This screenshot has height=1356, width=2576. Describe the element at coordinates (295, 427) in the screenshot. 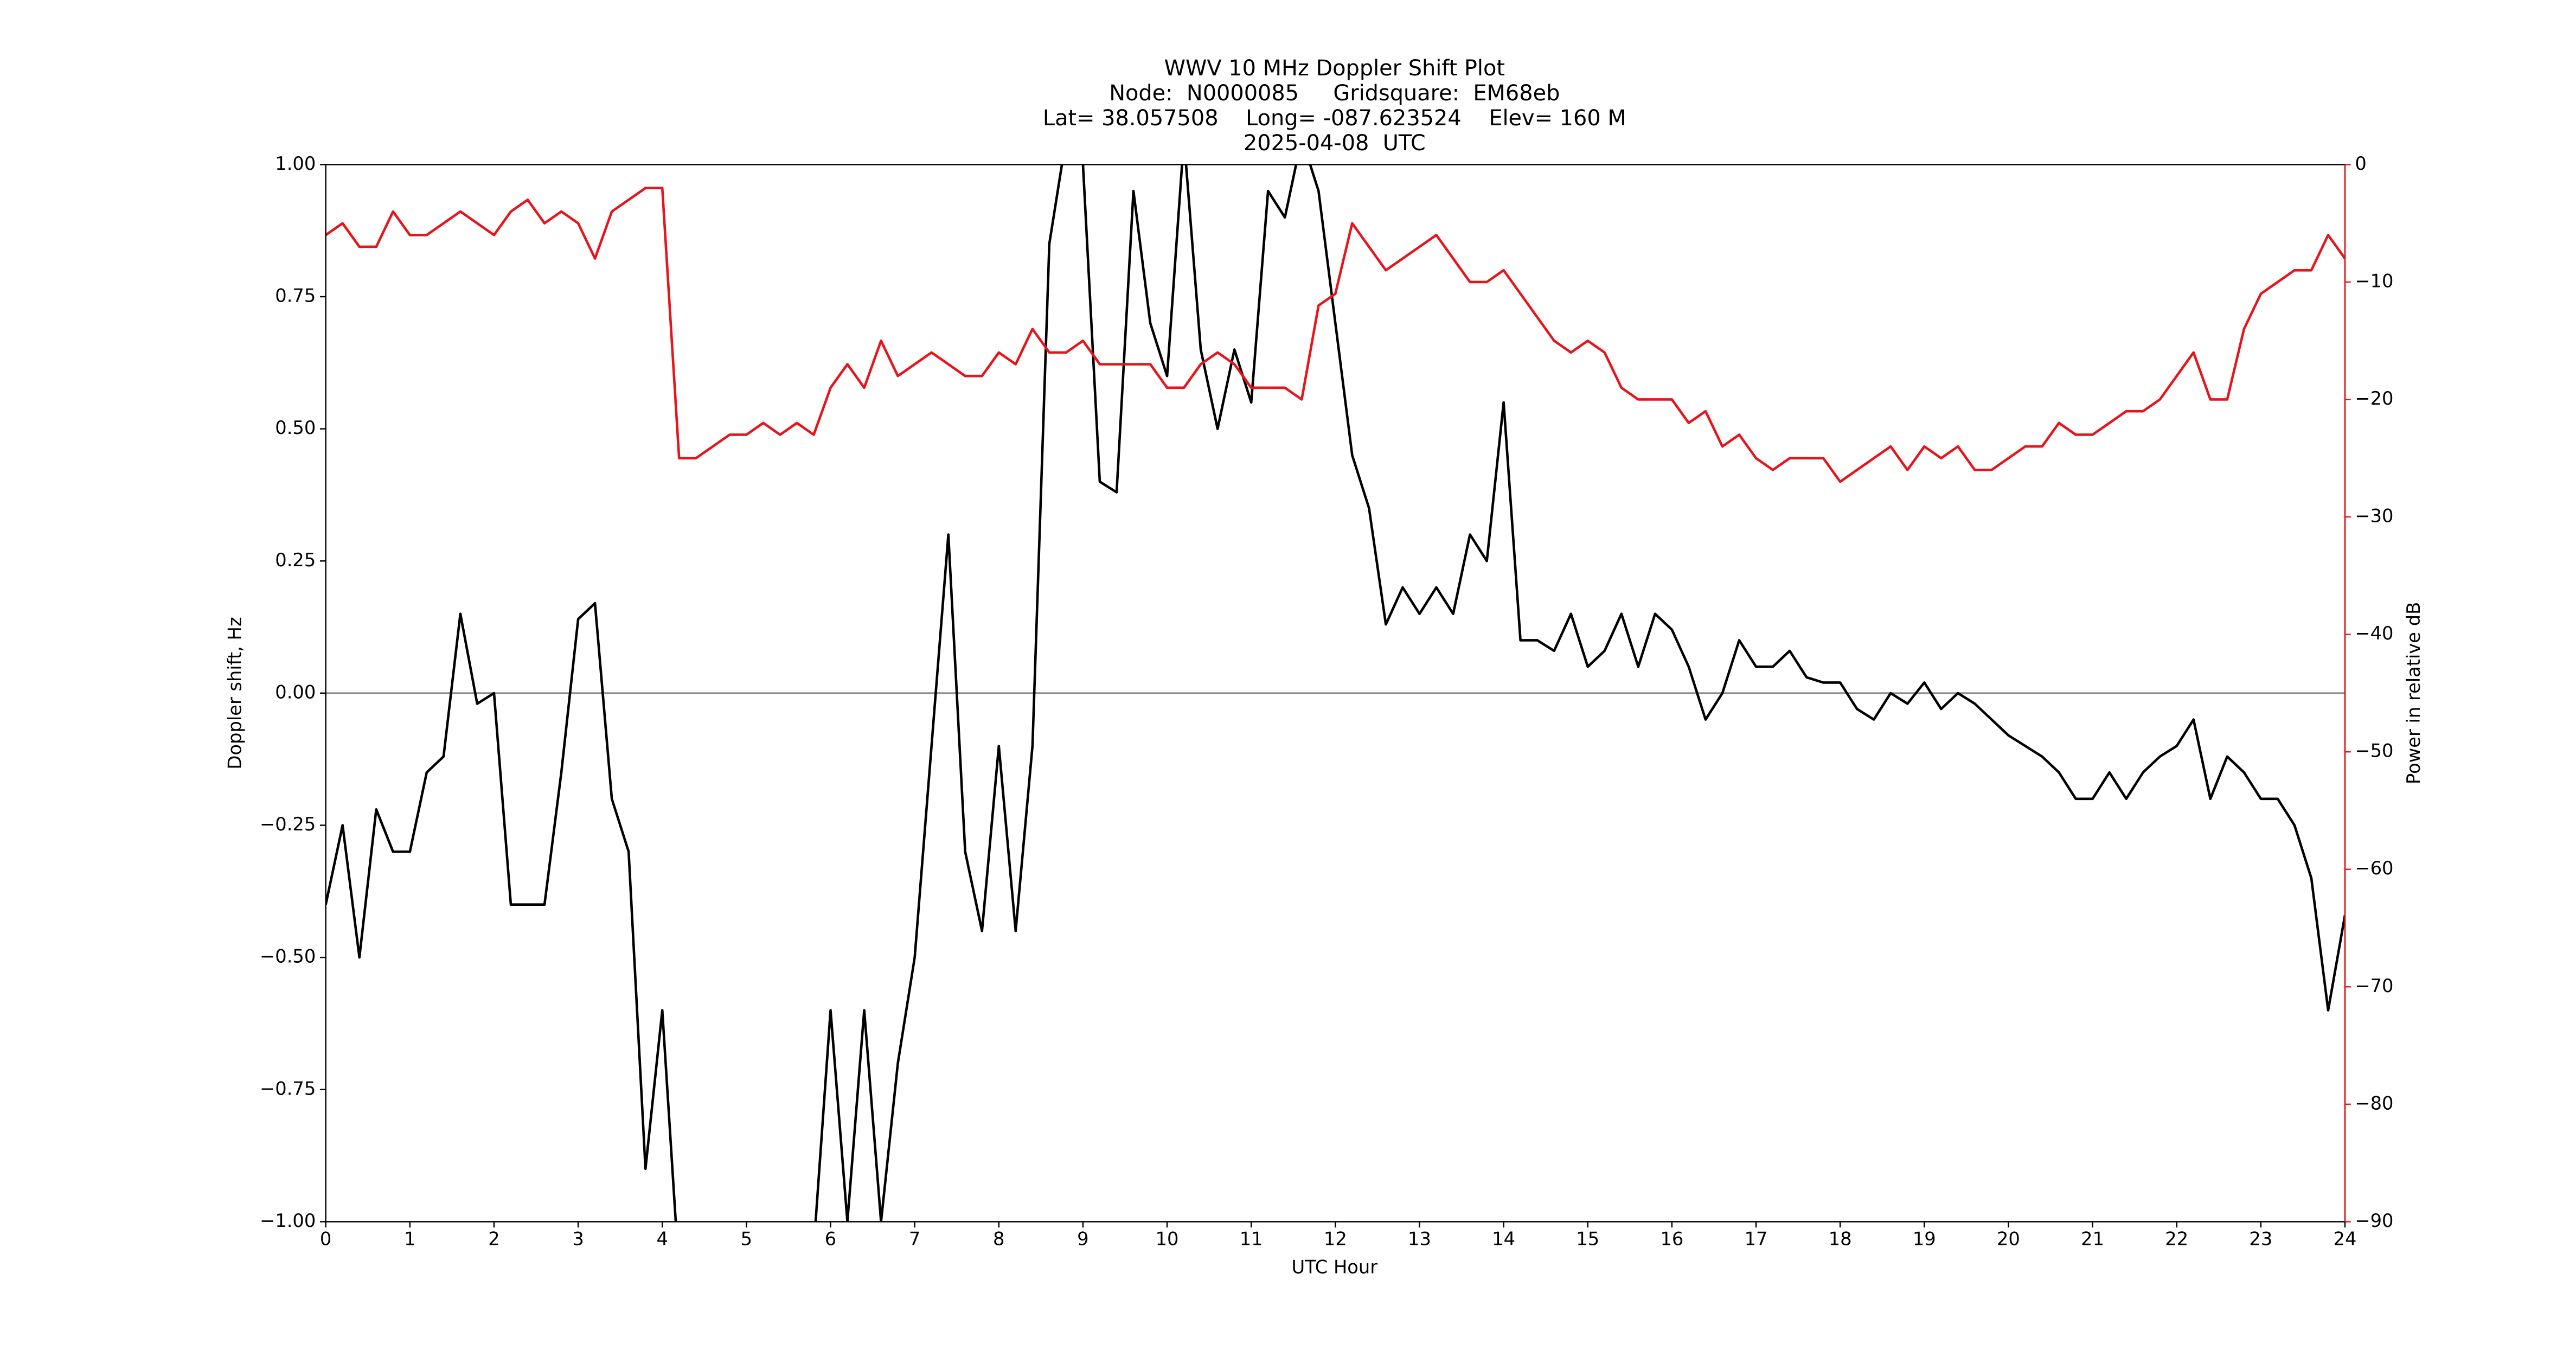

I see `y-tick-label: 0.50` at that location.